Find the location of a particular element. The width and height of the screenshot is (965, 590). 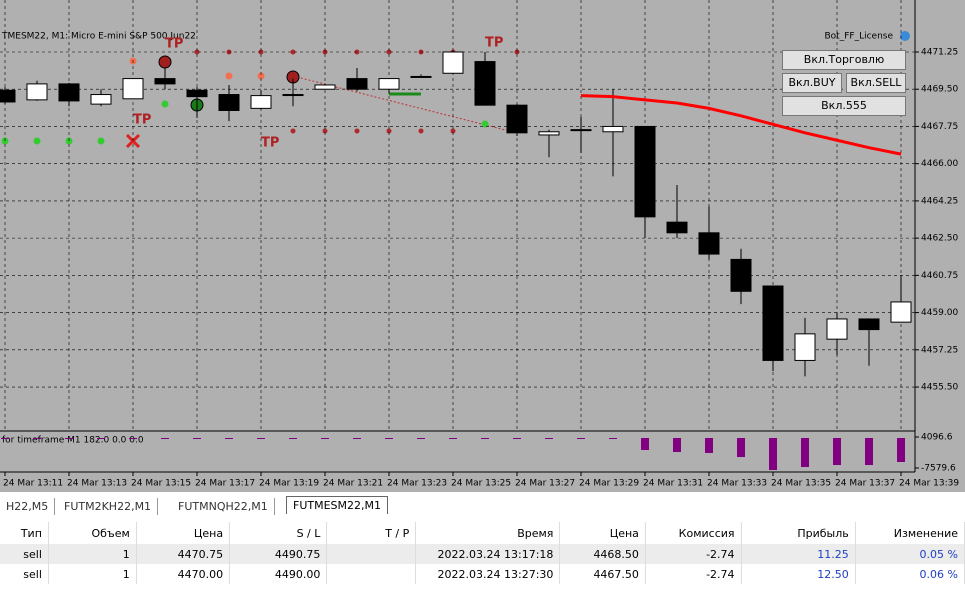

moving-average is located at coordinates (741, 125).